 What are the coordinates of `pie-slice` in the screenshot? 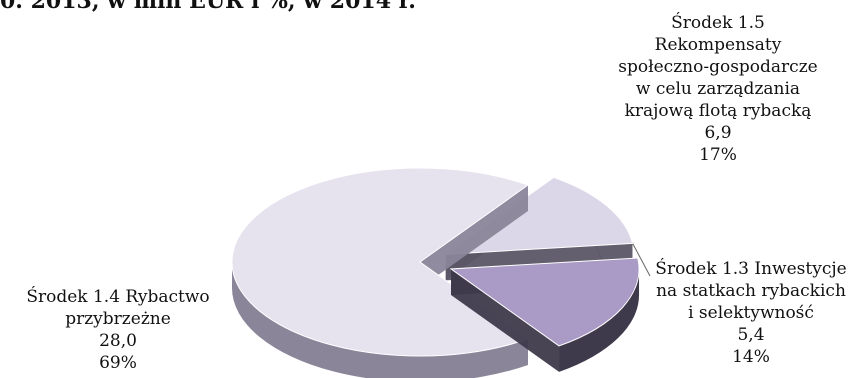 It's located at (544, 302).